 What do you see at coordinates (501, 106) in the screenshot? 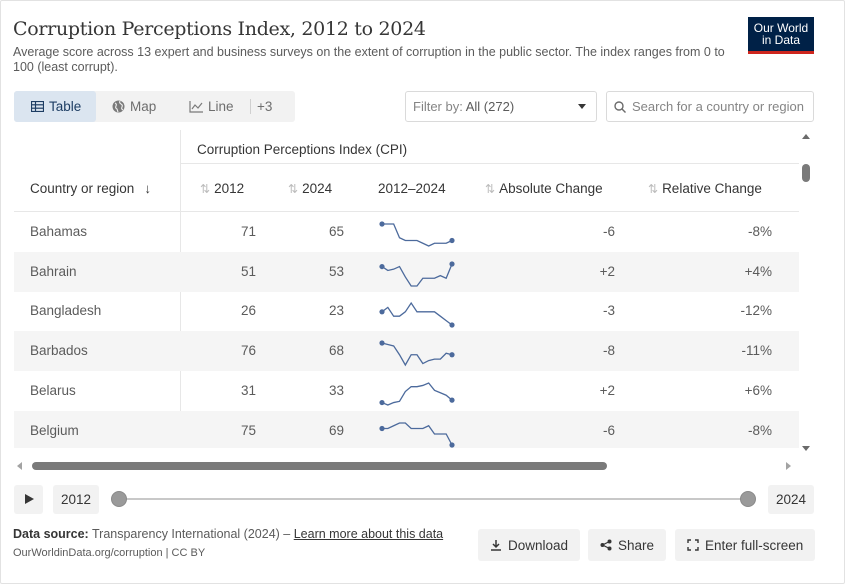
I see `filter-dropdown: Filter by: All (272)` at bounding box center [501, 106].